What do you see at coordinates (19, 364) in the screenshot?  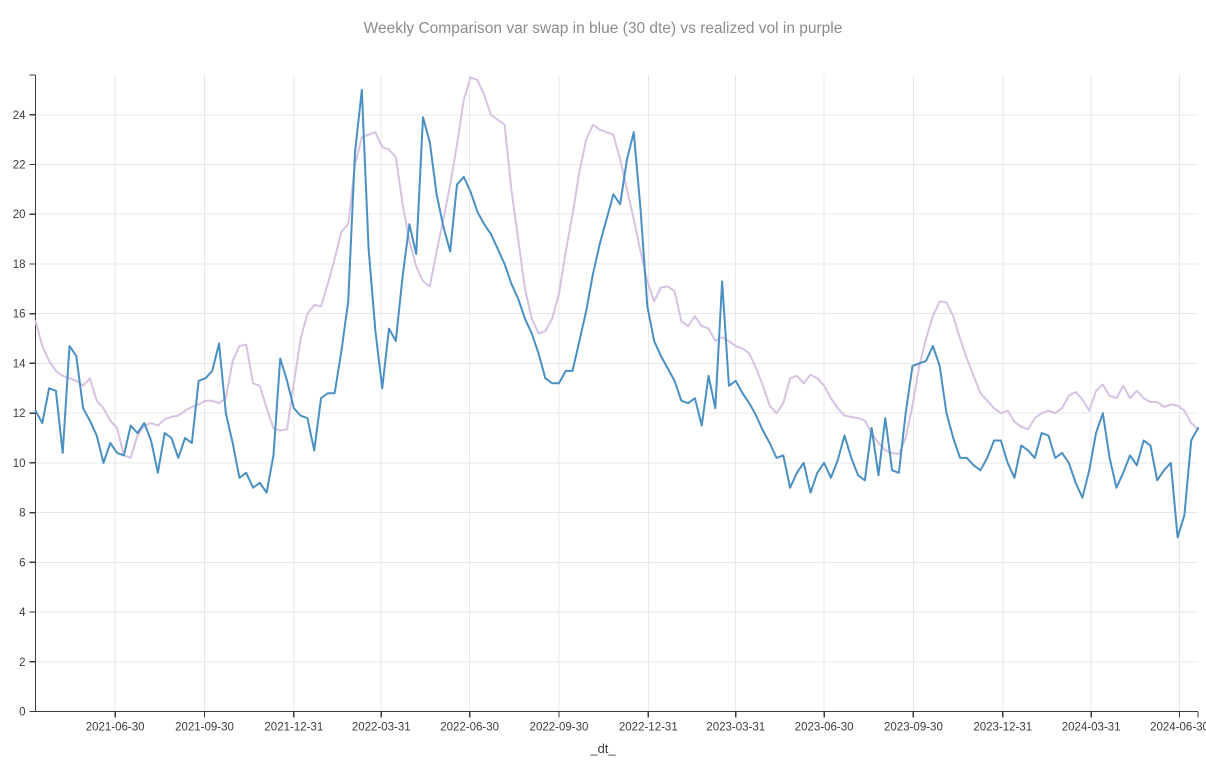 I see `y-tick-label: 14` at bounding box center [19, 364].